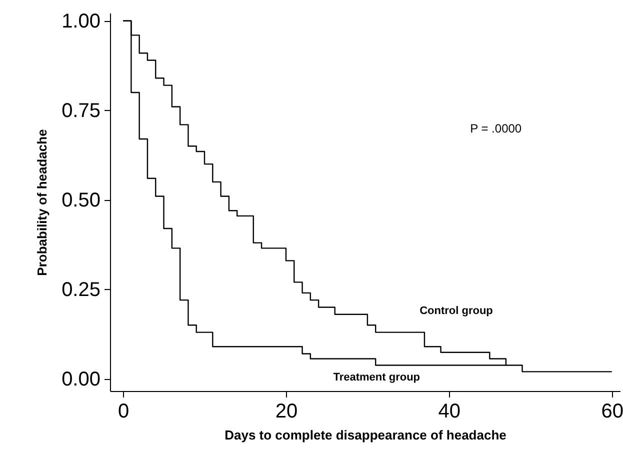 This screenshot has width=623, height=455. I want to click on y-tick-label: 0.75, so click(81, 111).